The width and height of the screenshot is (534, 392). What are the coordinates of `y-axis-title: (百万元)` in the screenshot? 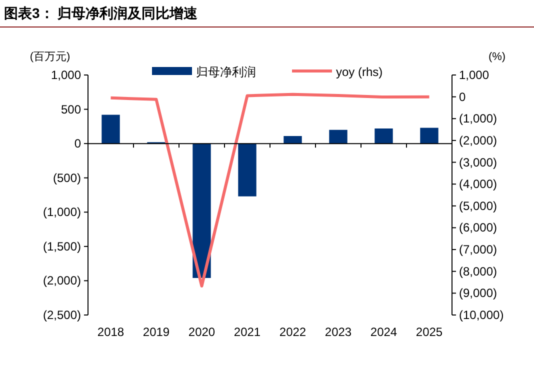 It's located at (50, 57).